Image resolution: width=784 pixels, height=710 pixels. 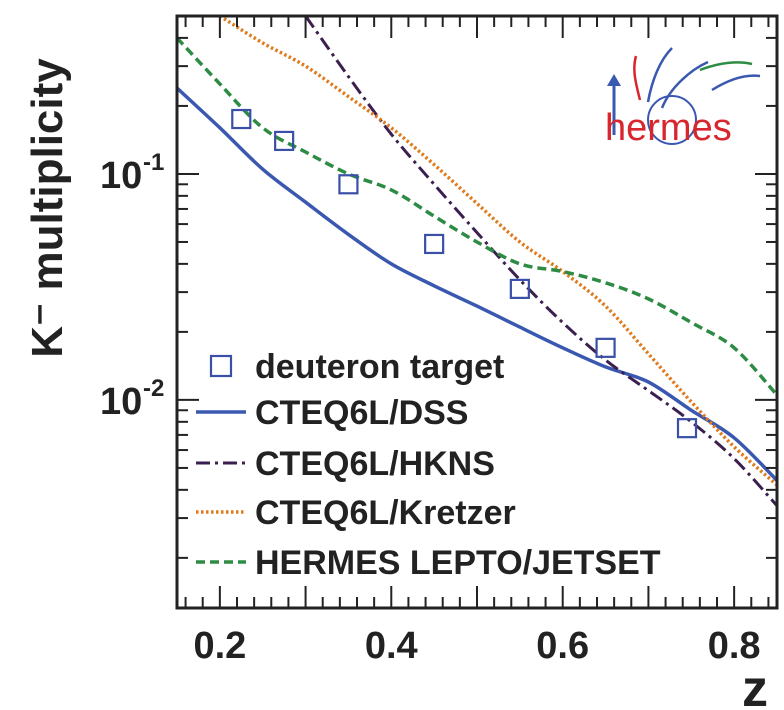 What do you see at coordinates (562, 646) in the screenshot?
I see `x-tick-label: 0.6` at bounding box center [562, 646].